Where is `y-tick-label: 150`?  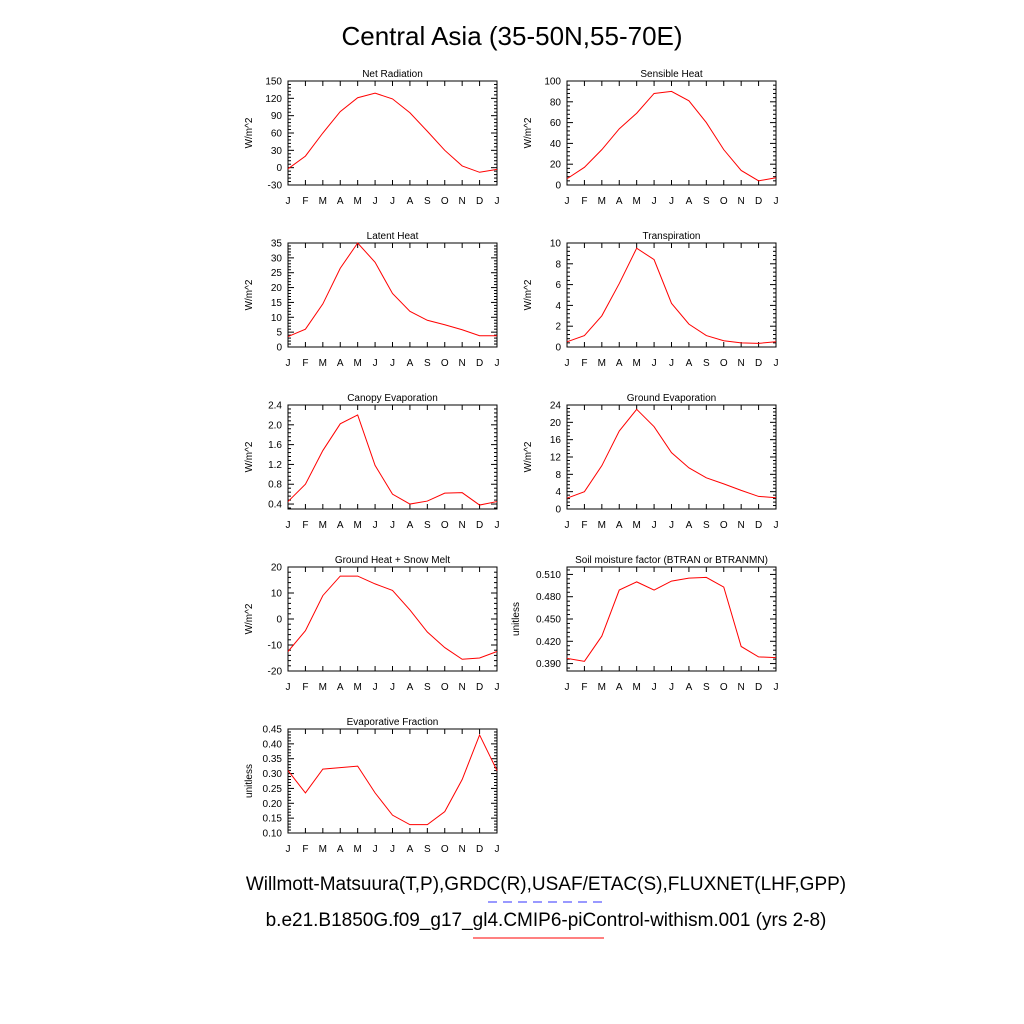 y-tick-label: 150 is located at coordinates (273, 82).